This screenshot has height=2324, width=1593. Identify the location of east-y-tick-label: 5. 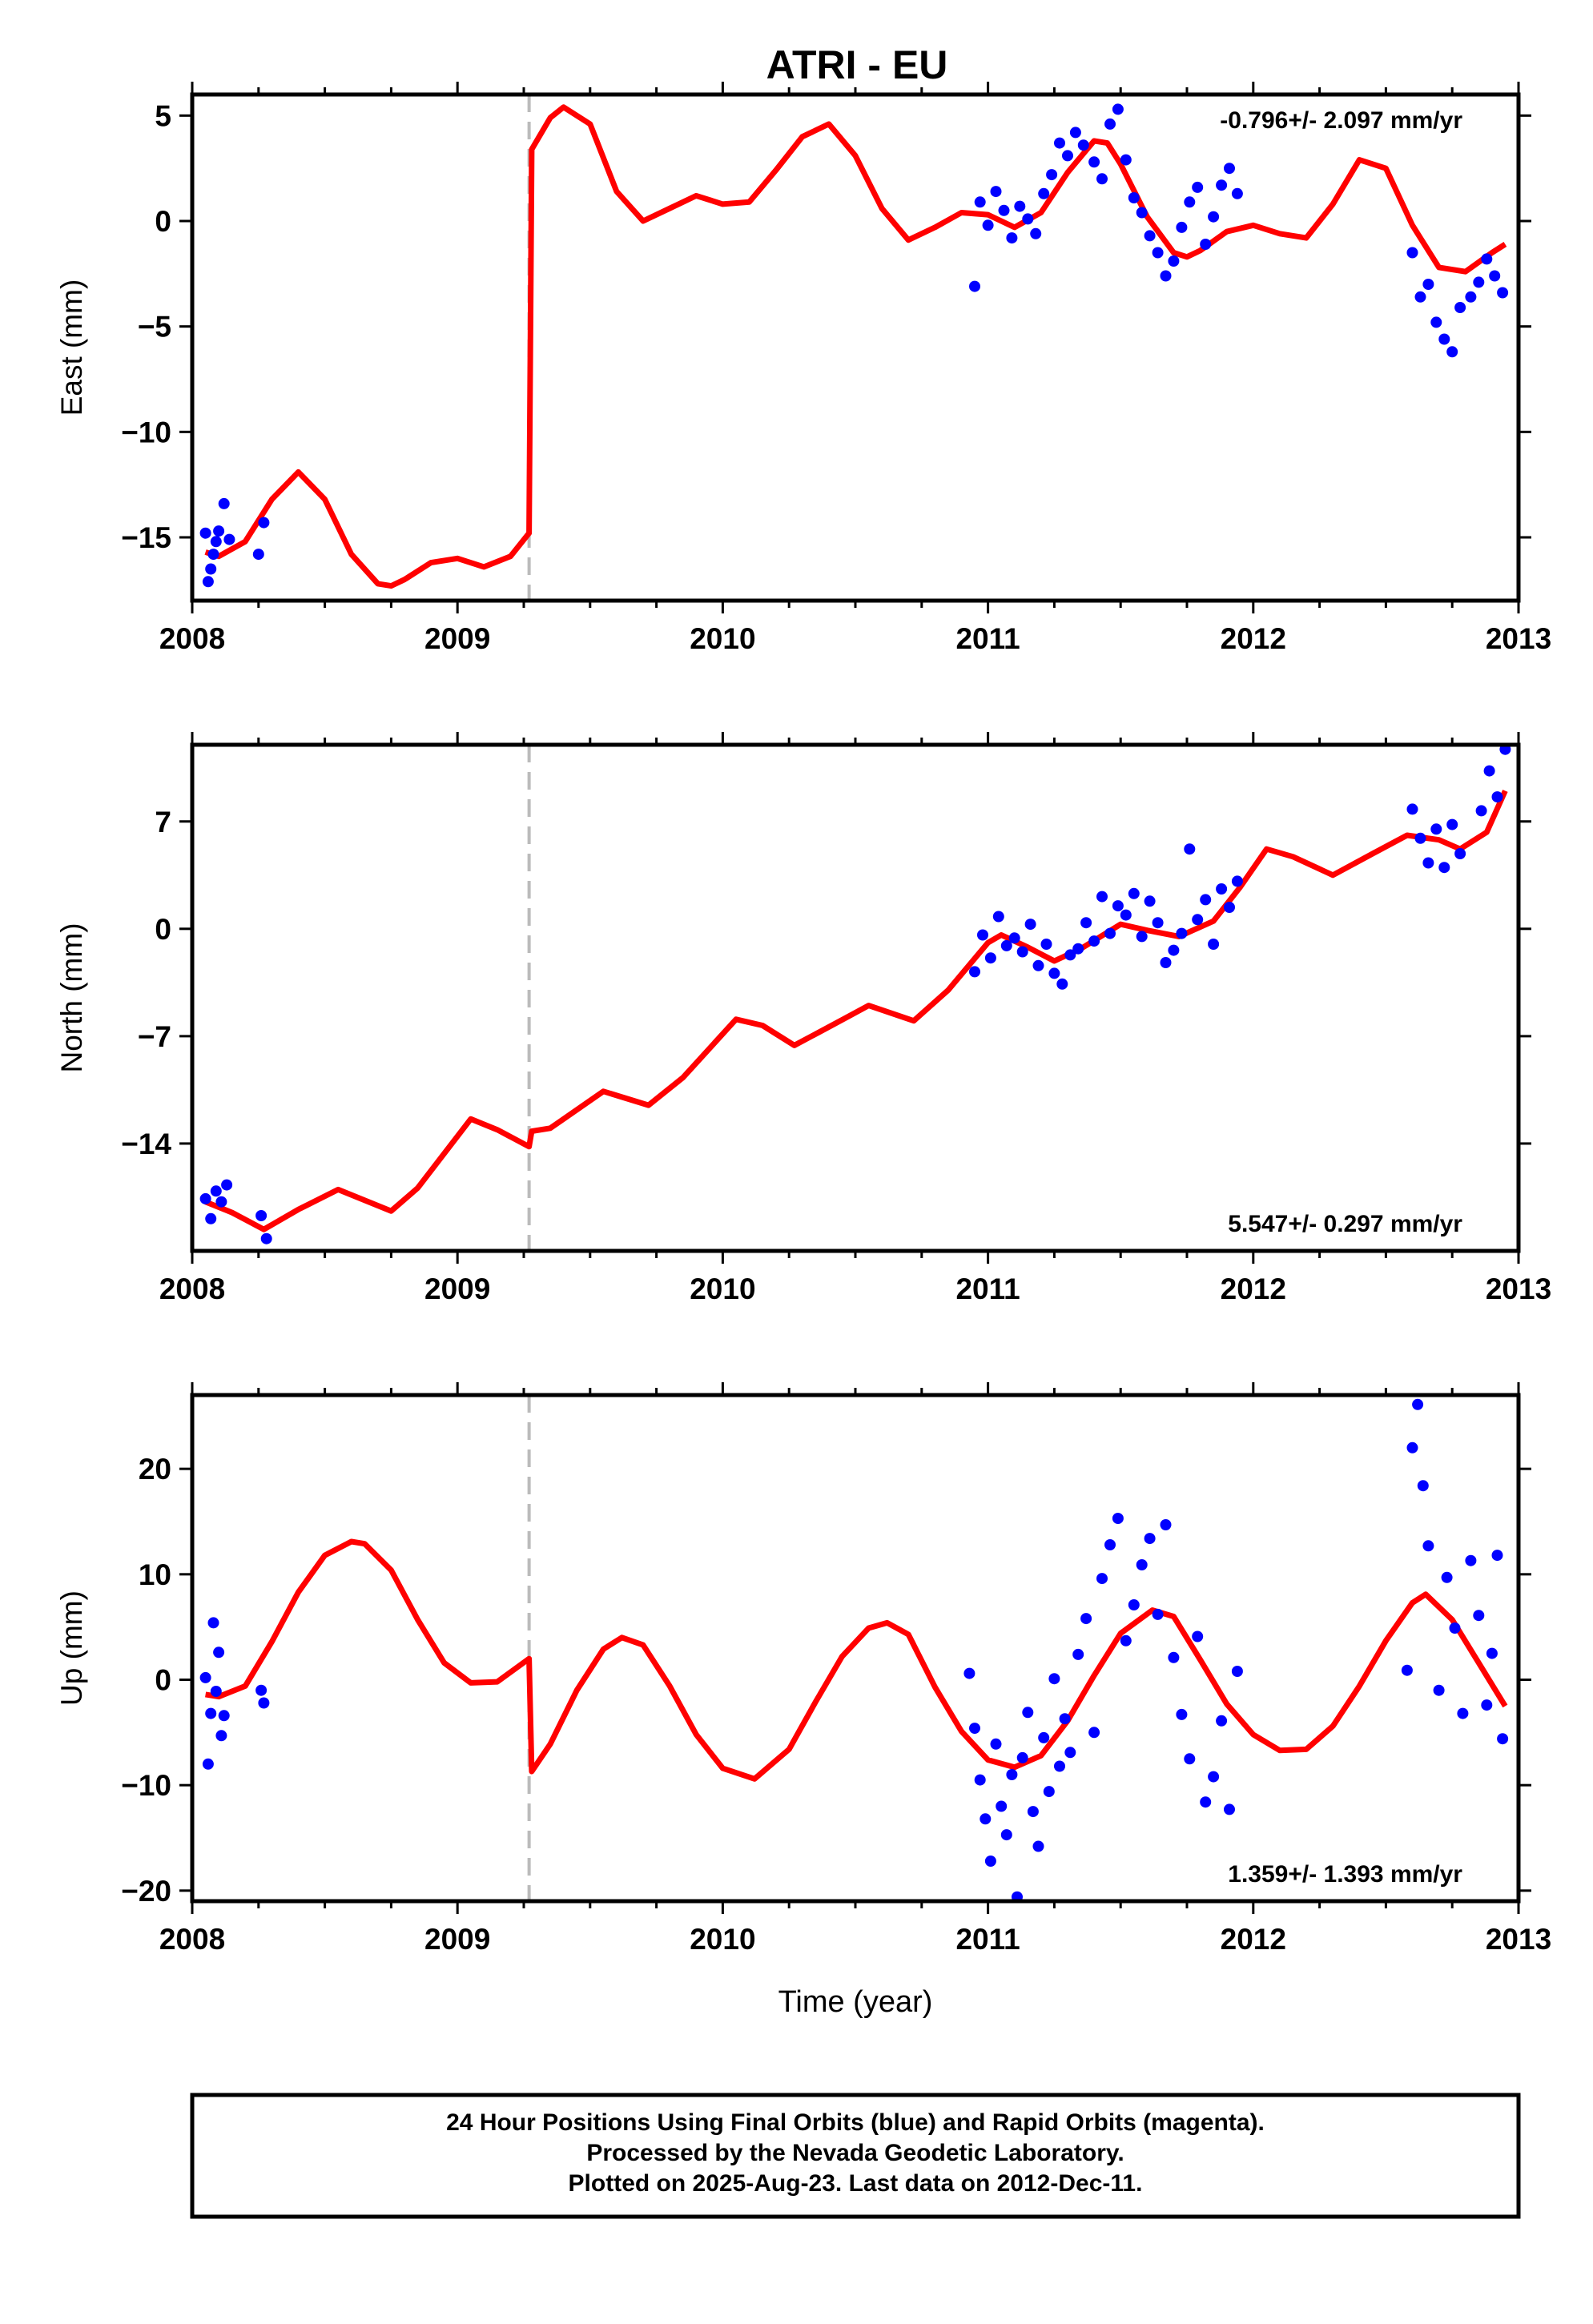
(163, 116).